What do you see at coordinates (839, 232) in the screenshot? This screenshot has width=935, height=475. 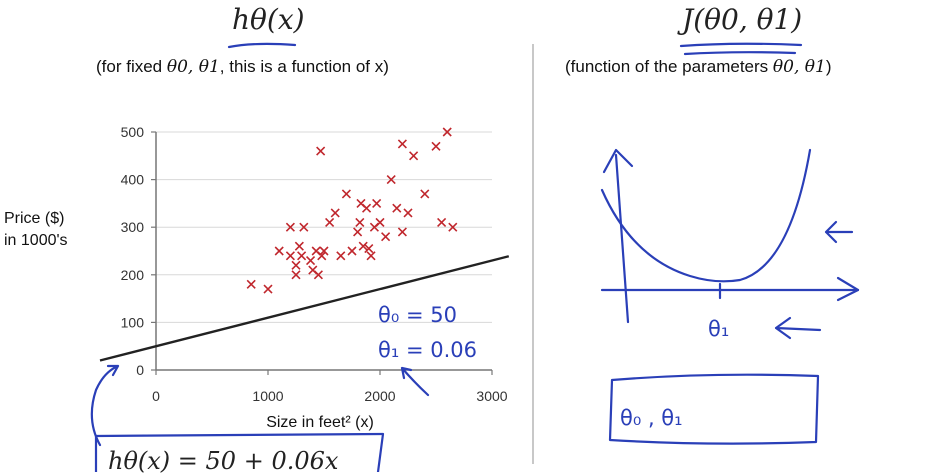 I see `sketch-right-arrow` at bounding box center [839, 232].